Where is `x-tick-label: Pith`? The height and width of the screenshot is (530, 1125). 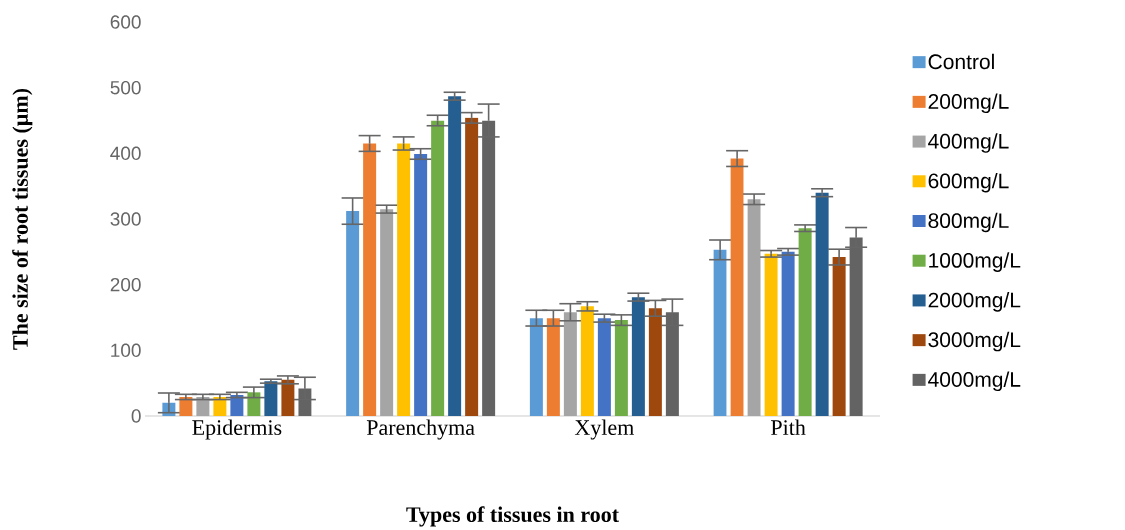
x-tick-label: Pith is located at coordinates (788, 427).